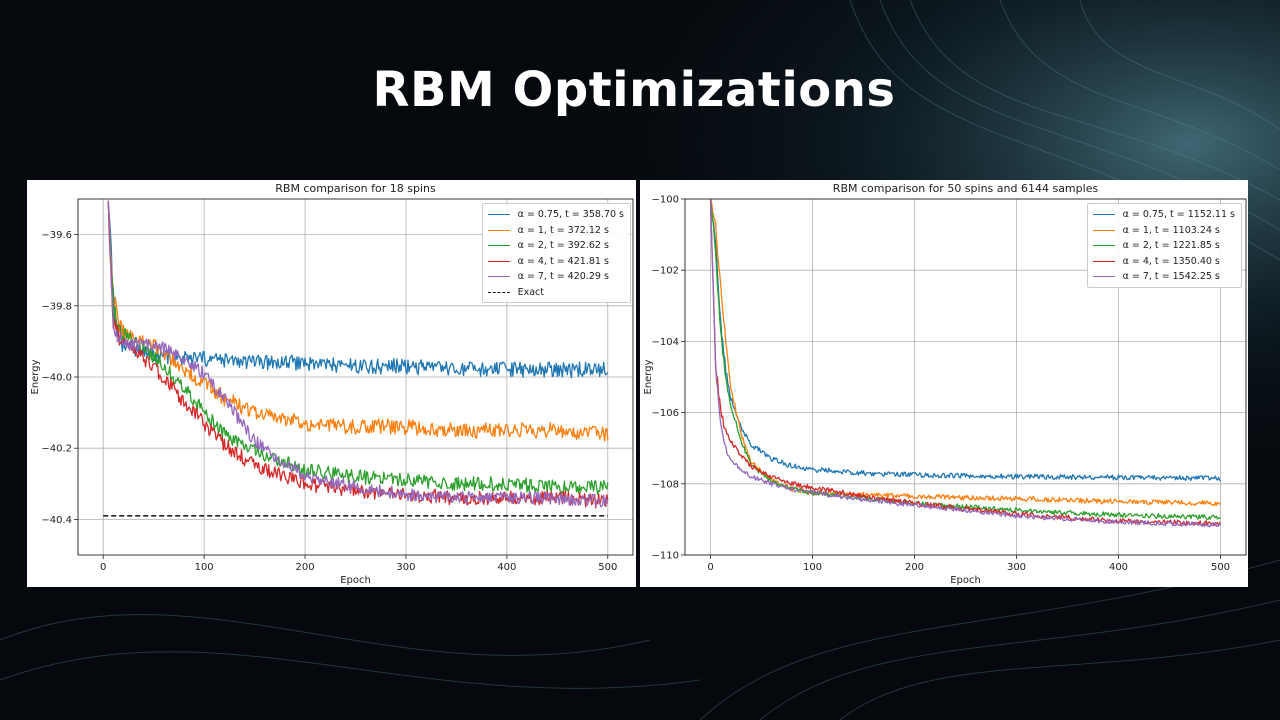  I want to click on y-tick-label: −108, so click(665, 484).